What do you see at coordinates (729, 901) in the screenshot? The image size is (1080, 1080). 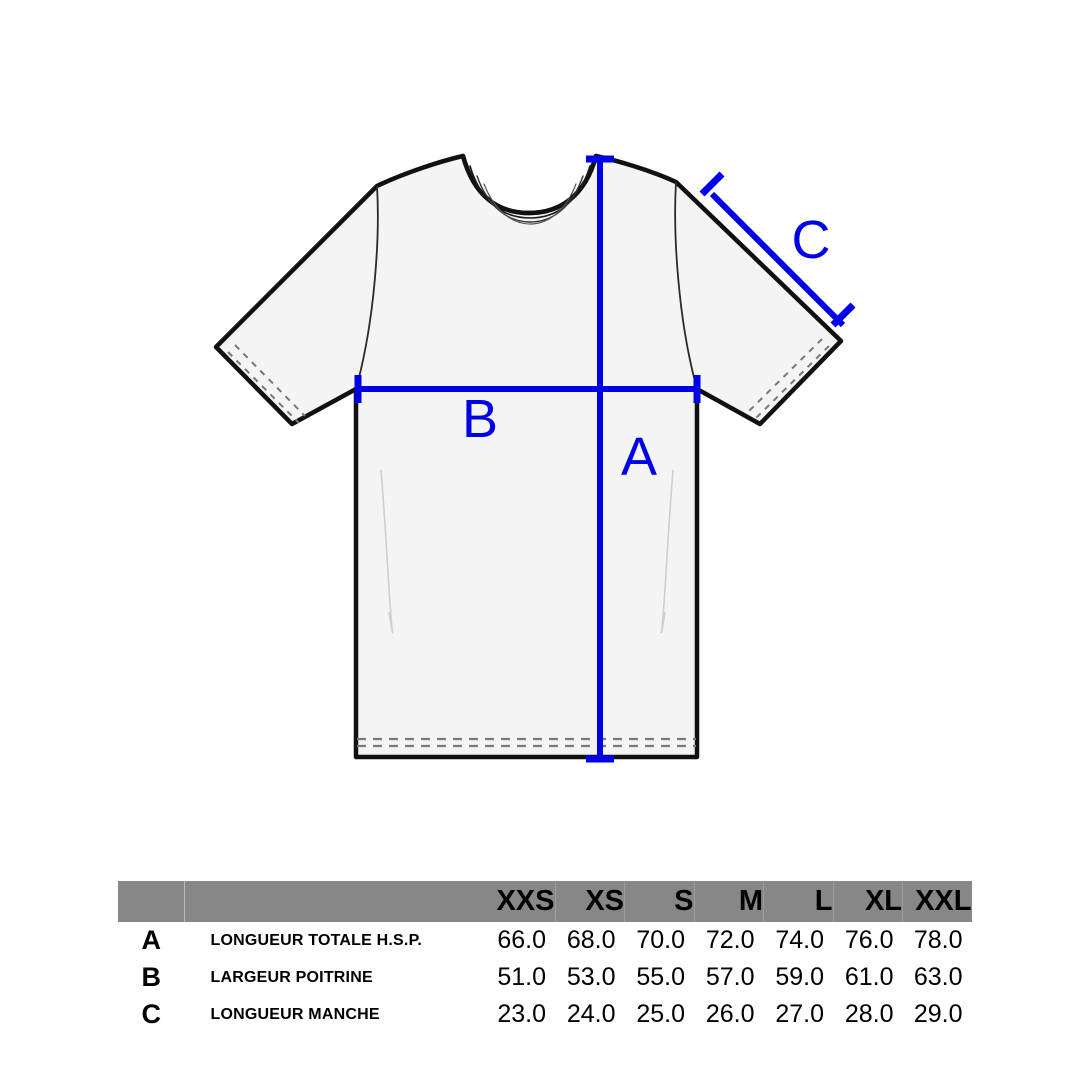 I see `header-size-m: M` at bounding box center [729, 901].